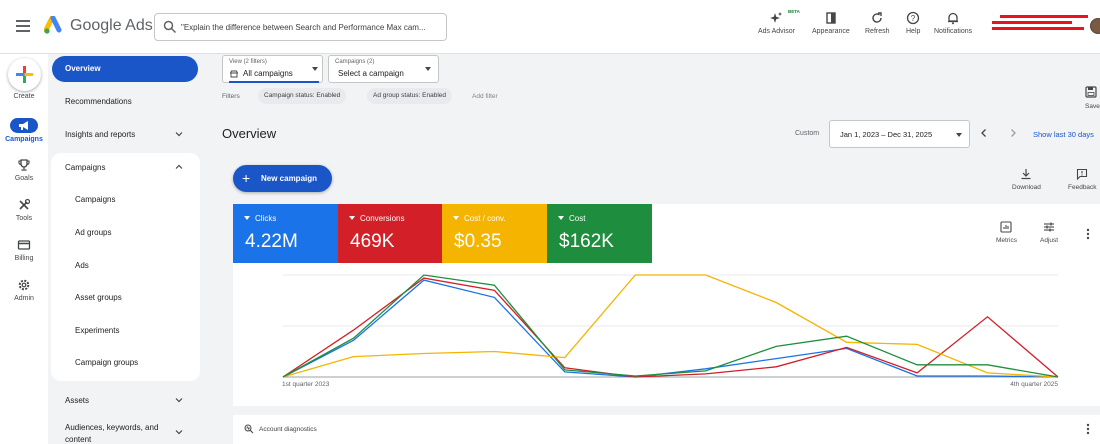  Describe the element at coordinates (231, 96) in the screenshot. I see `filters-label: Filters` at that location.